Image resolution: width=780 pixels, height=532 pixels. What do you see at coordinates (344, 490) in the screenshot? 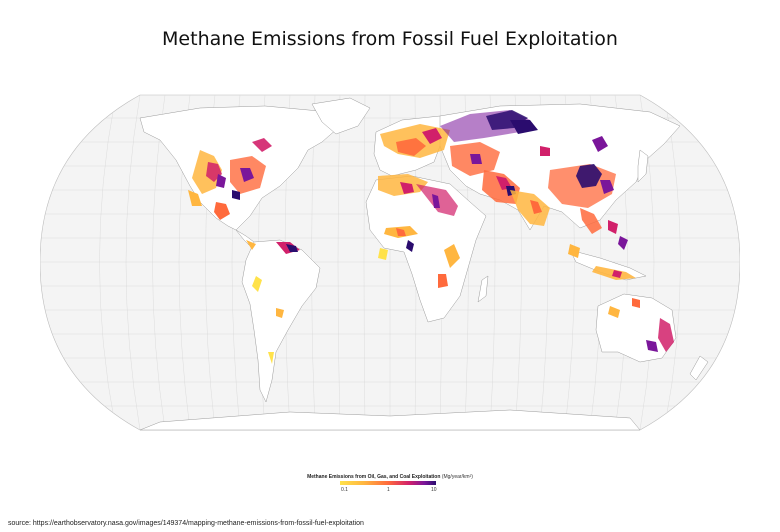
I see `legend-tick-min: 0.1` at bounding box center [344, 490].